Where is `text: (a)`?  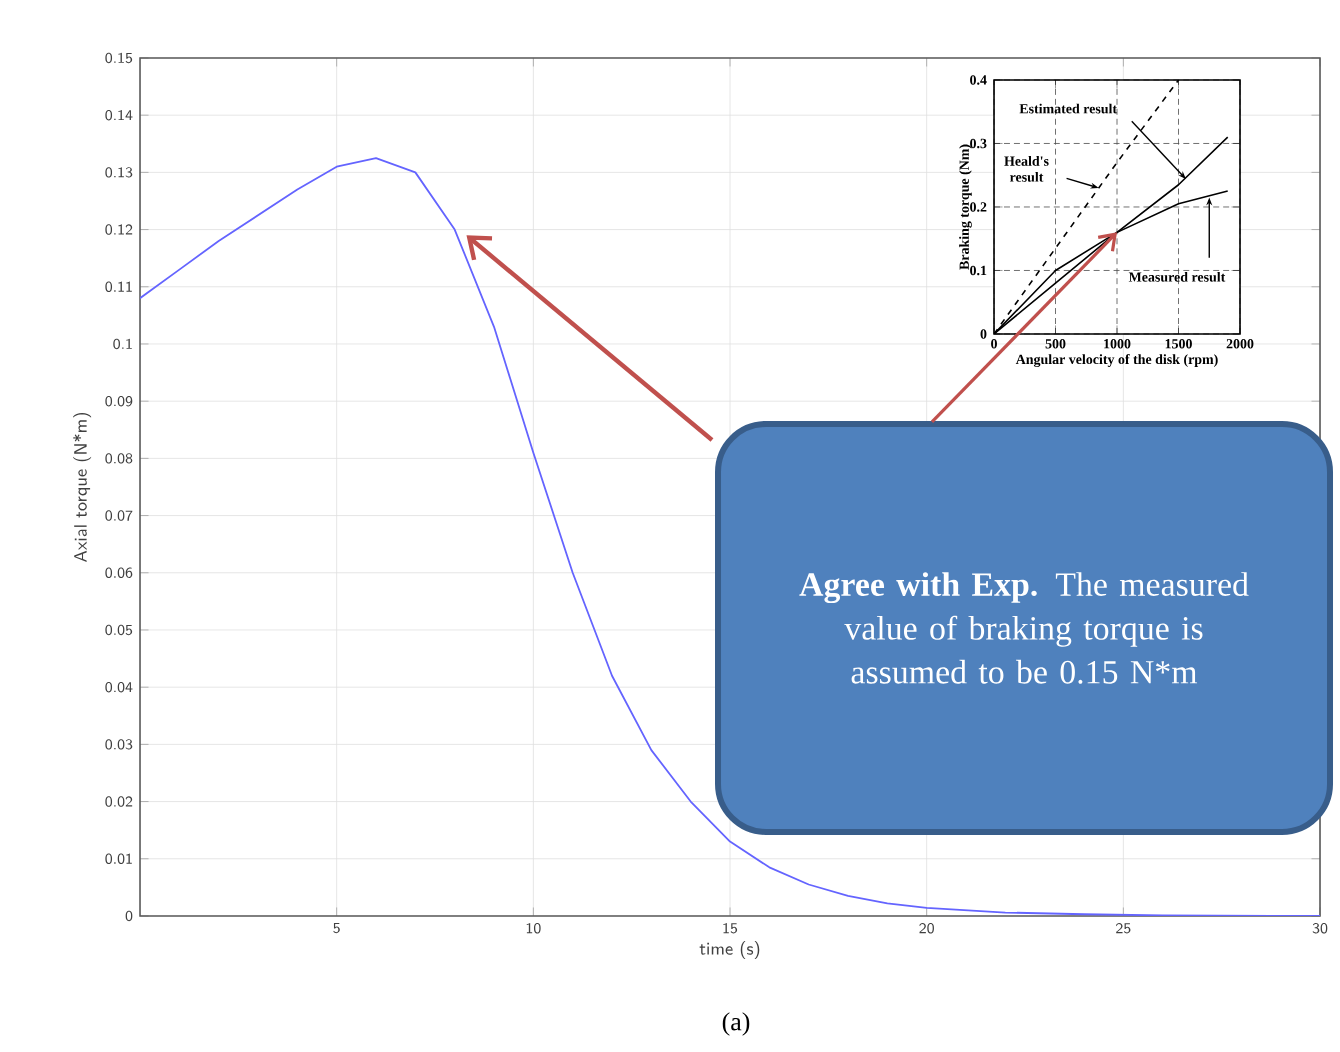
text: (a) is located at coordinates (736, 1024).